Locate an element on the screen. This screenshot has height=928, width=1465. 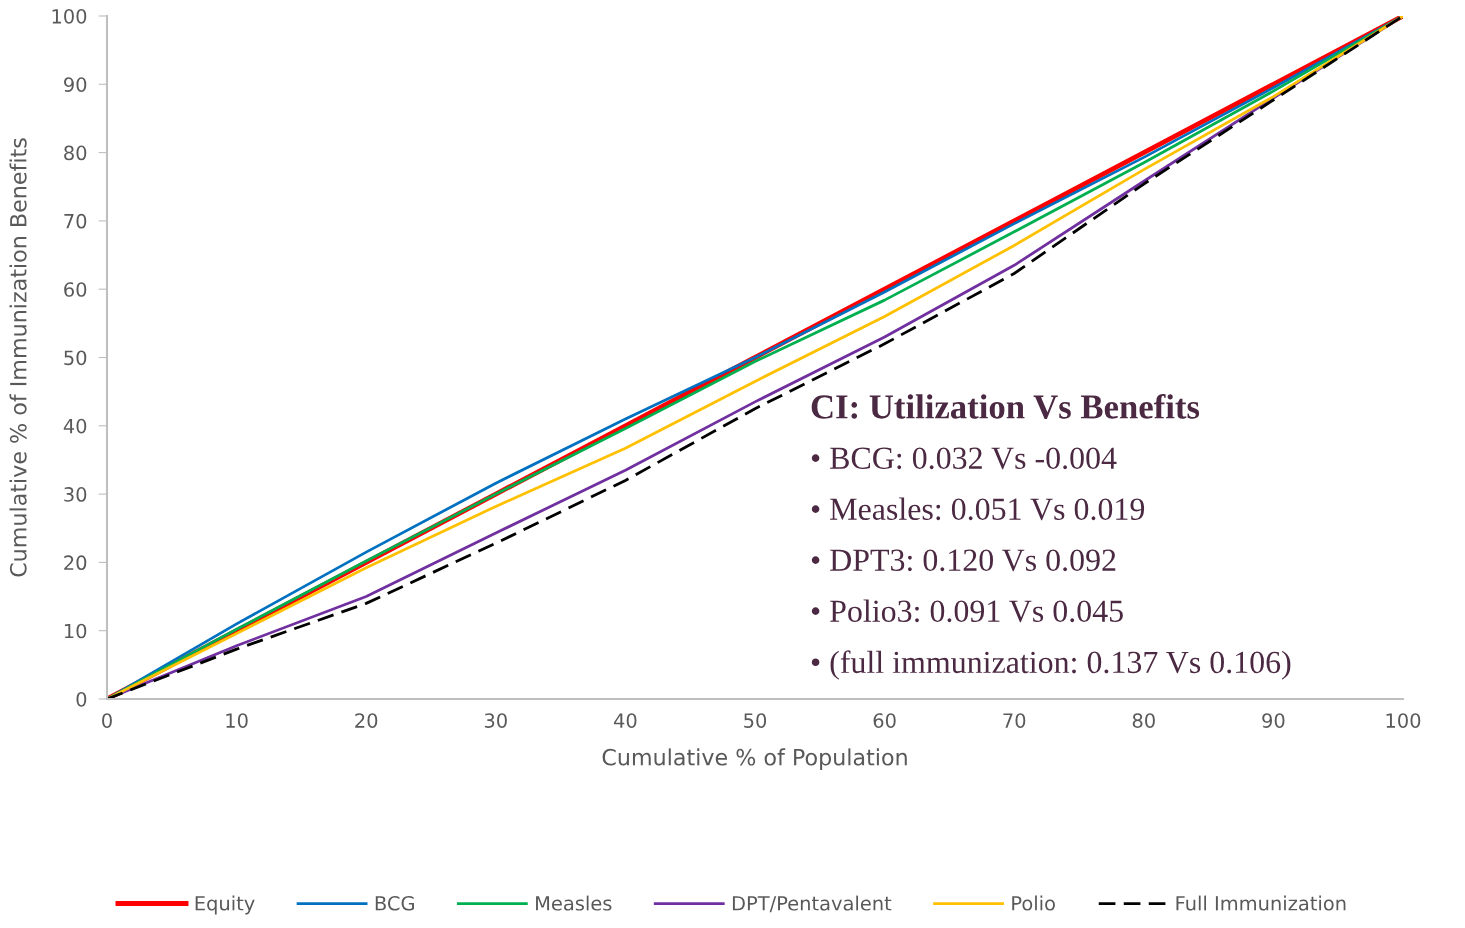
y-tick-label: 80 is located at coordinates (75, 153).